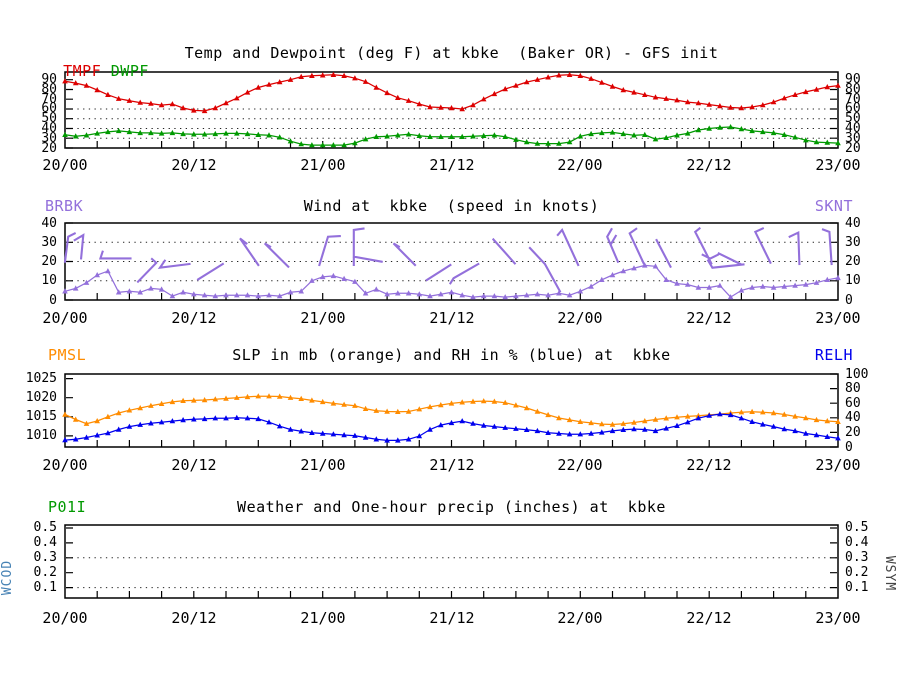 The image size is (900, 700). I want to click on legend-sknt: SKNT, so click(833, 206).